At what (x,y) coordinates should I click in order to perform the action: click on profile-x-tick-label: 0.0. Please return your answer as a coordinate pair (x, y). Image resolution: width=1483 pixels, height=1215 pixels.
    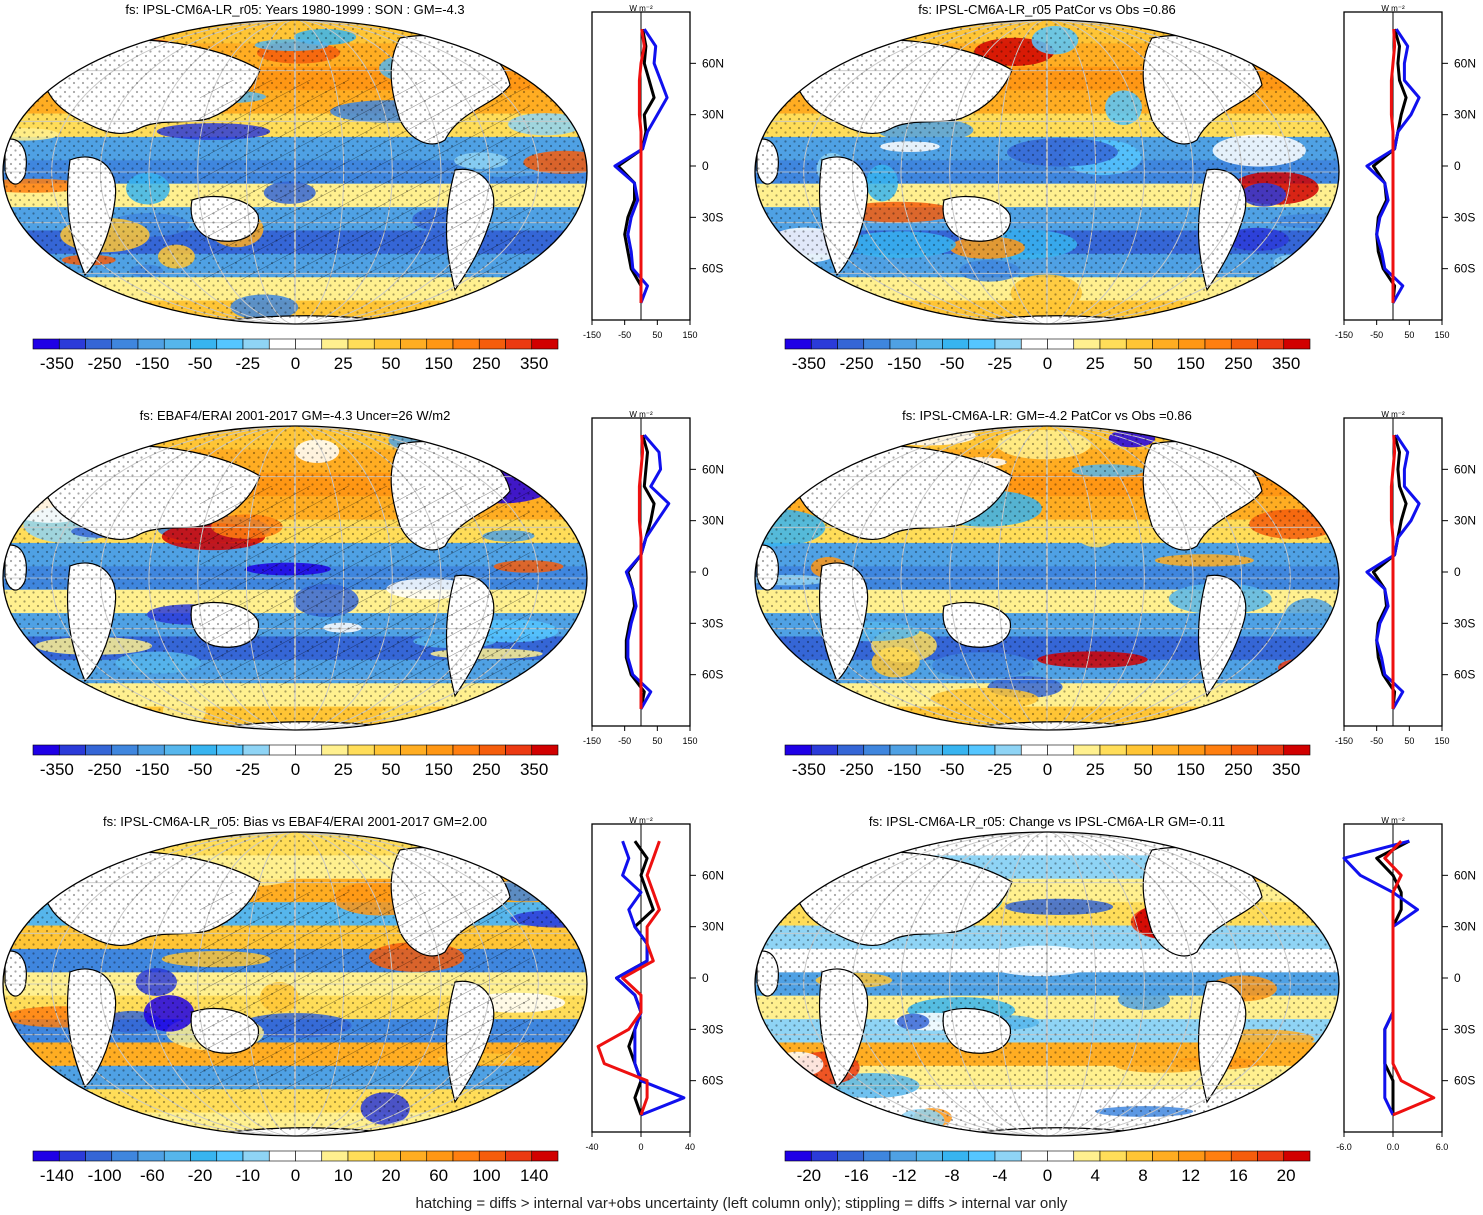
    Looking at the image, I should click on (1393, 1147).